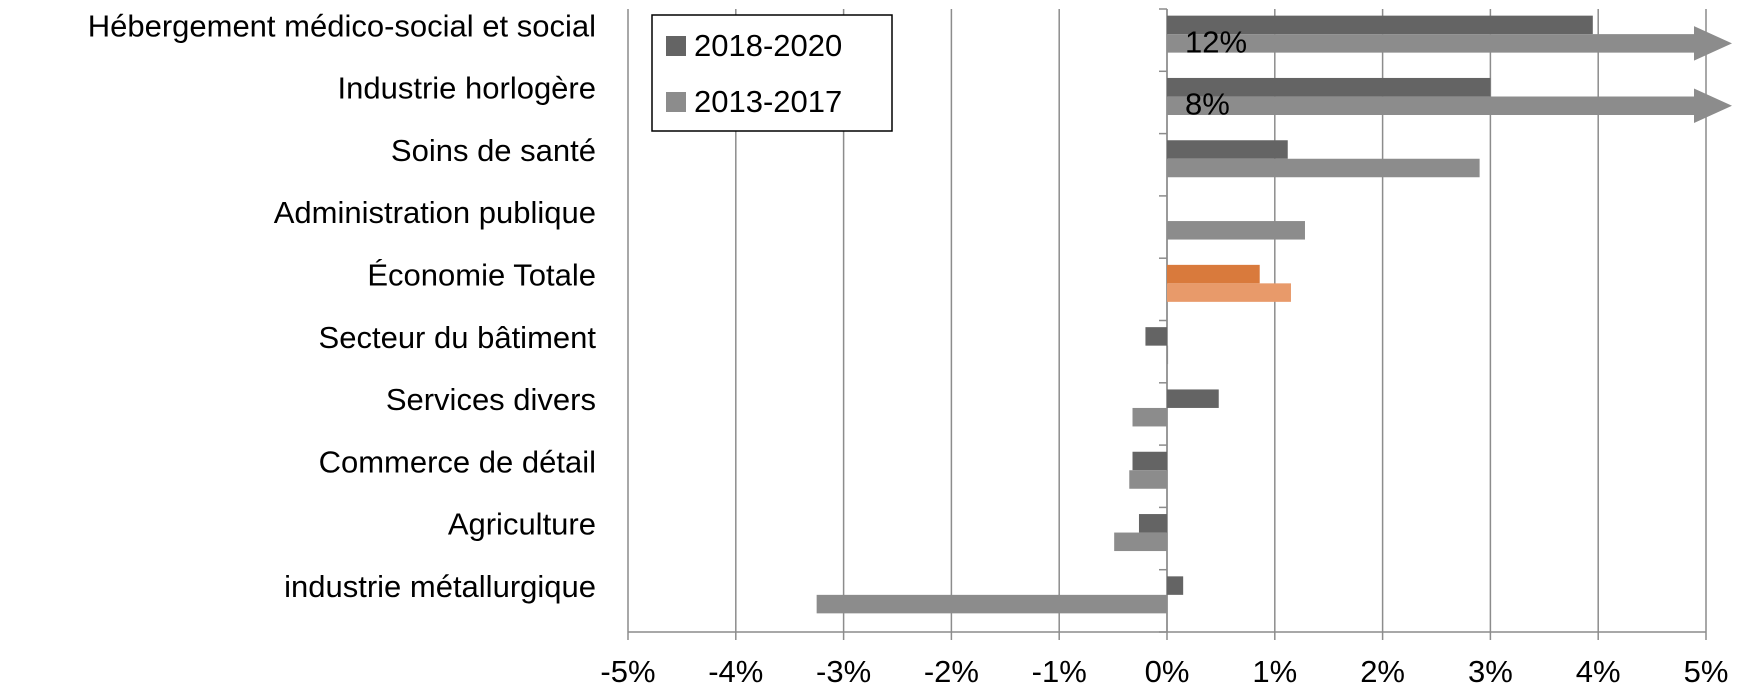  What do you see at coordinates (768, 45) in the screenshot?
I see `legend-label: 2018-2020` at bounding box center [768, 45].